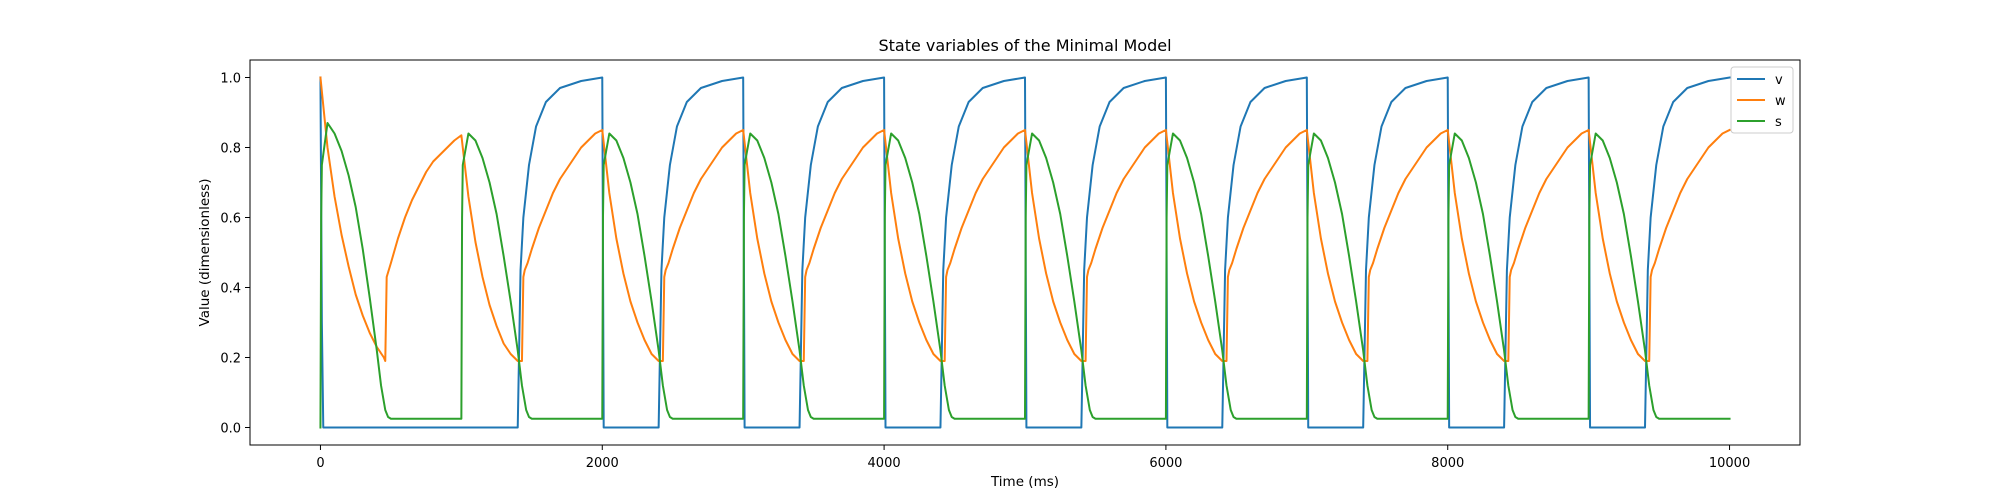 This screenshot has height=500, width=2000. What do you see at coordinates (1024, 45) in the screenshot?
I see `chart-title: State variables of the Minimal Model` at bounding box center [1024, 45].